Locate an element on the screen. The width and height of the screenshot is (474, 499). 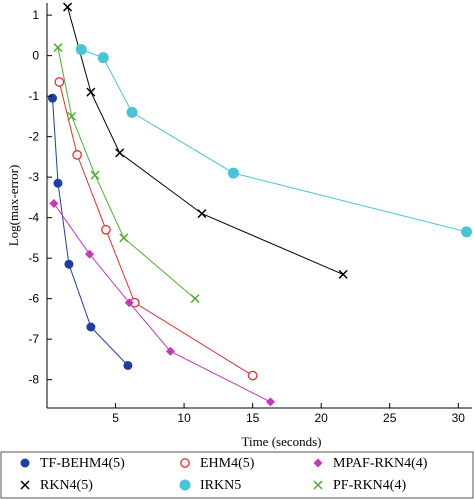
y-axis-label: Log(max-error) is located at coordinates (13, 206).